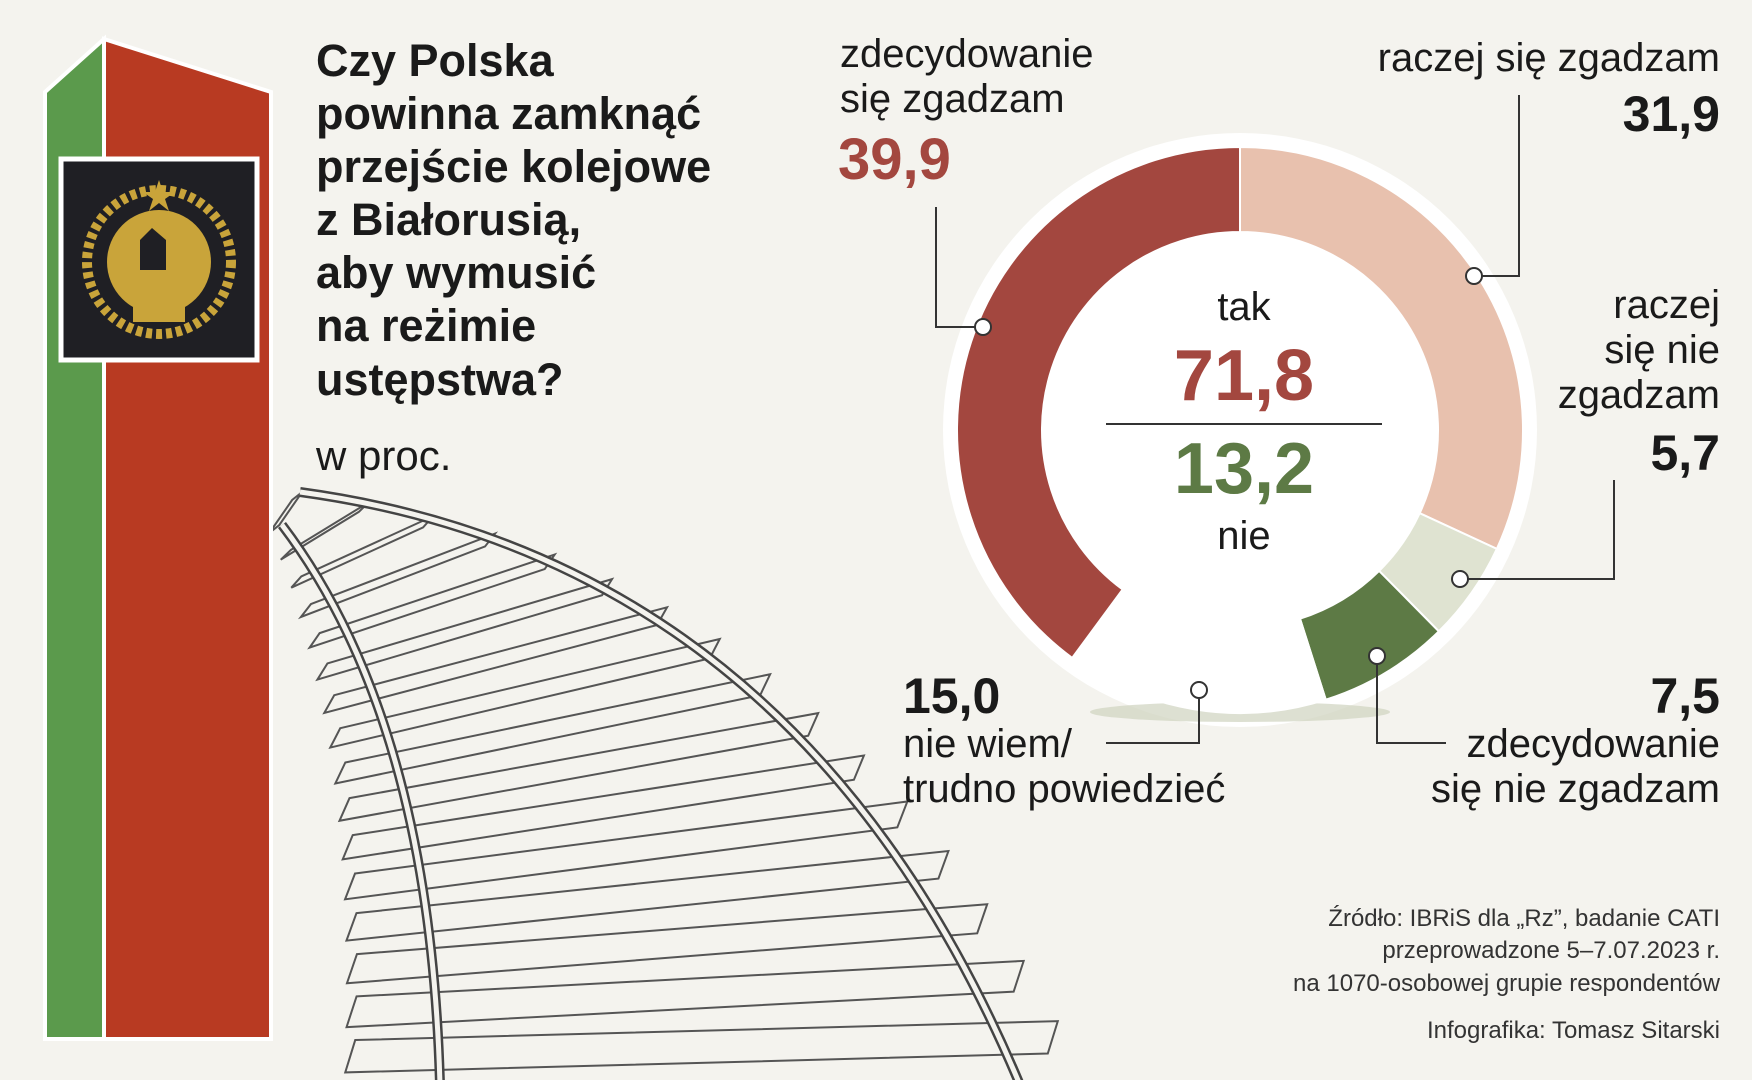  What do you see at coordinates (1575, 766) in the screenshot?
I see `category-label: zdecydowanie się nie zgadzam` at bounding box center [1575, 766].